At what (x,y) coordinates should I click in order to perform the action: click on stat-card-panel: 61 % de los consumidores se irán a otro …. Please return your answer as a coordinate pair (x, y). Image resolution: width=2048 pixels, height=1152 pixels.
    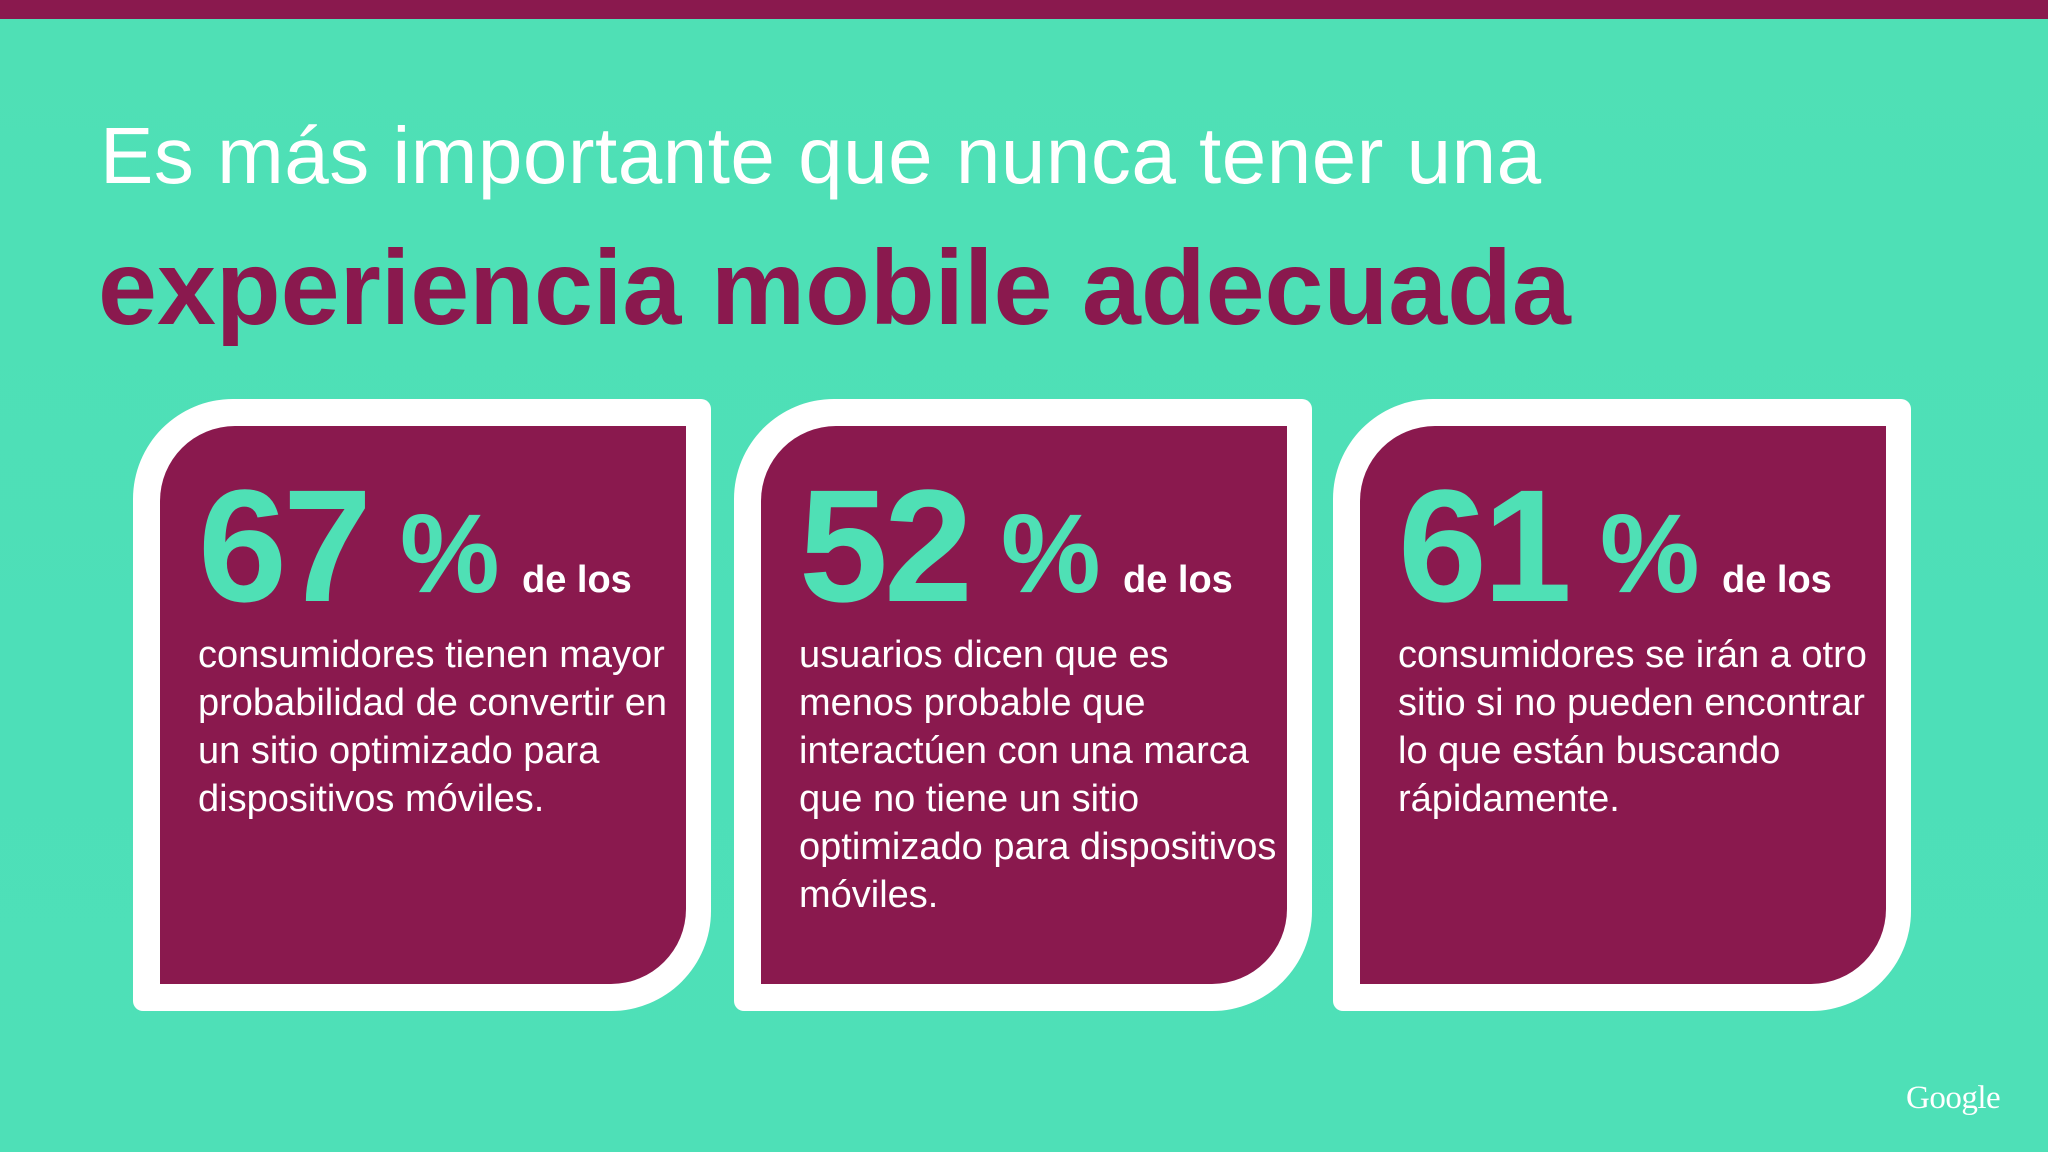
    Looking at the image, I should click on (1623, 705).